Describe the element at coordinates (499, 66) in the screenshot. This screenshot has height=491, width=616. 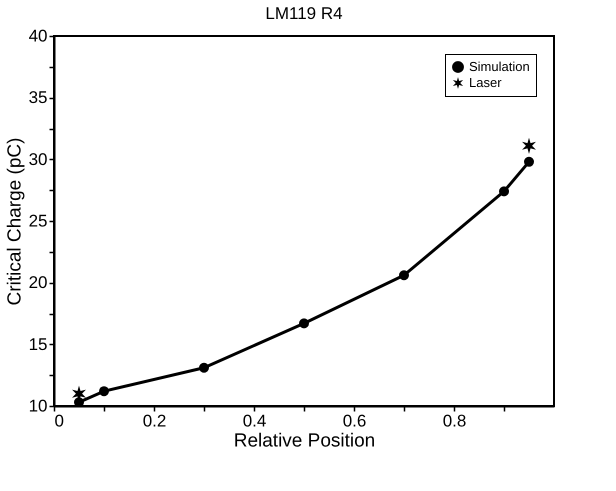
I see `legend-label: Simulation` at that location.